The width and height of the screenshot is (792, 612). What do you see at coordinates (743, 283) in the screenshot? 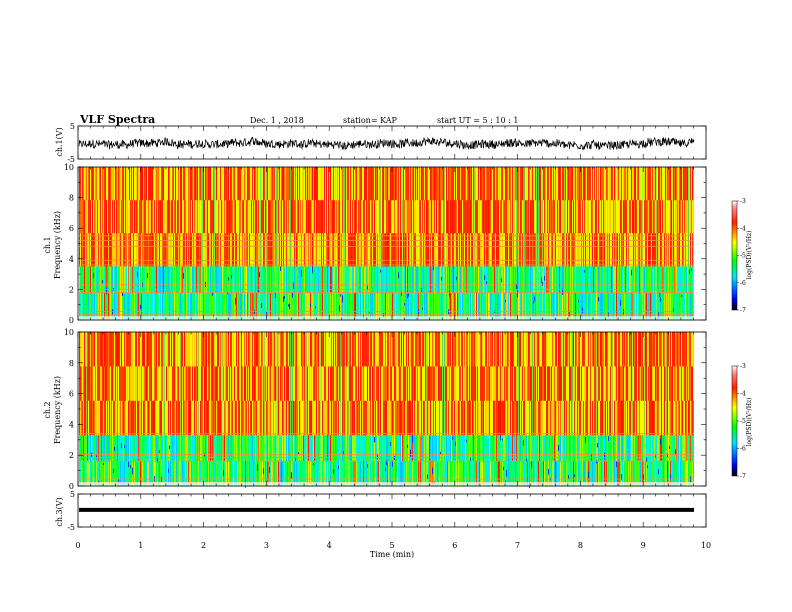
I see `colorbar-1-tick-label: -6` at bounding box center [743, 283].